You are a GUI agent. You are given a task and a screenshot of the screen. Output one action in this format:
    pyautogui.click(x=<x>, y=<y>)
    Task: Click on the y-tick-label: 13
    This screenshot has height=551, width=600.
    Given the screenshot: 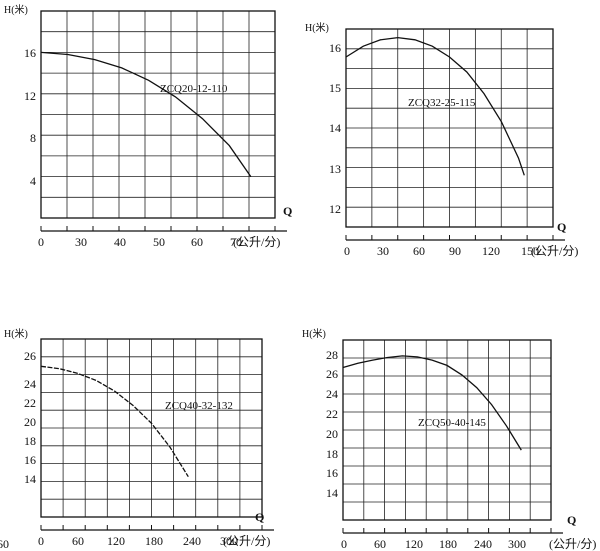 What is the action you would take?
    pyautogui.click(x=335, y=169)
    